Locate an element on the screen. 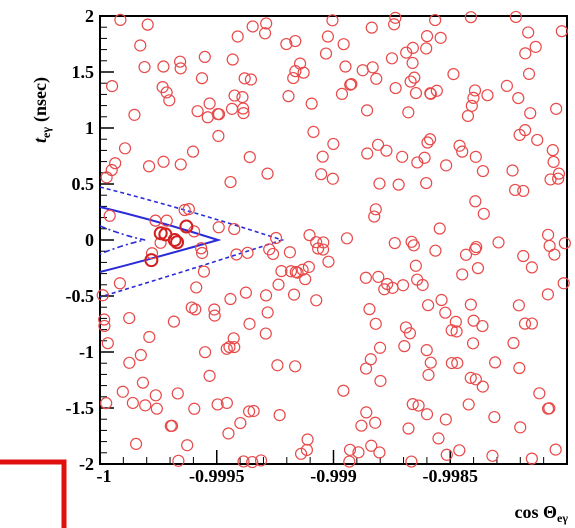 The height and width of the screenshot is (528, 575). x-tick-label: -0.9985 is located at coordinates (451, 476).